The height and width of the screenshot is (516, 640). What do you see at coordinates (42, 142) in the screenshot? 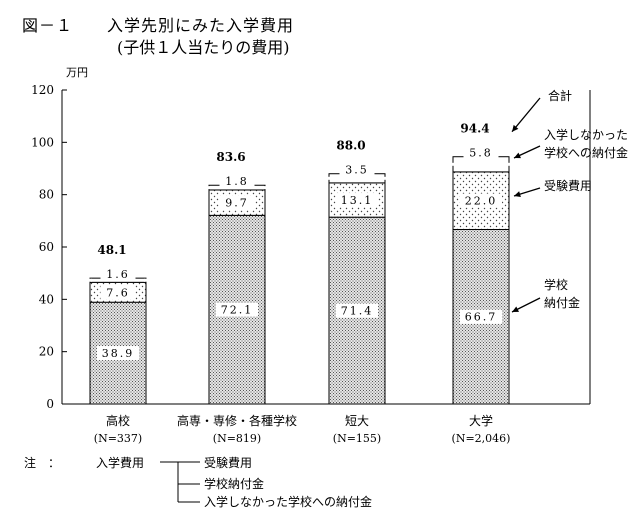
I see `y-tick-label: 100` at bounding box center [42, 142].